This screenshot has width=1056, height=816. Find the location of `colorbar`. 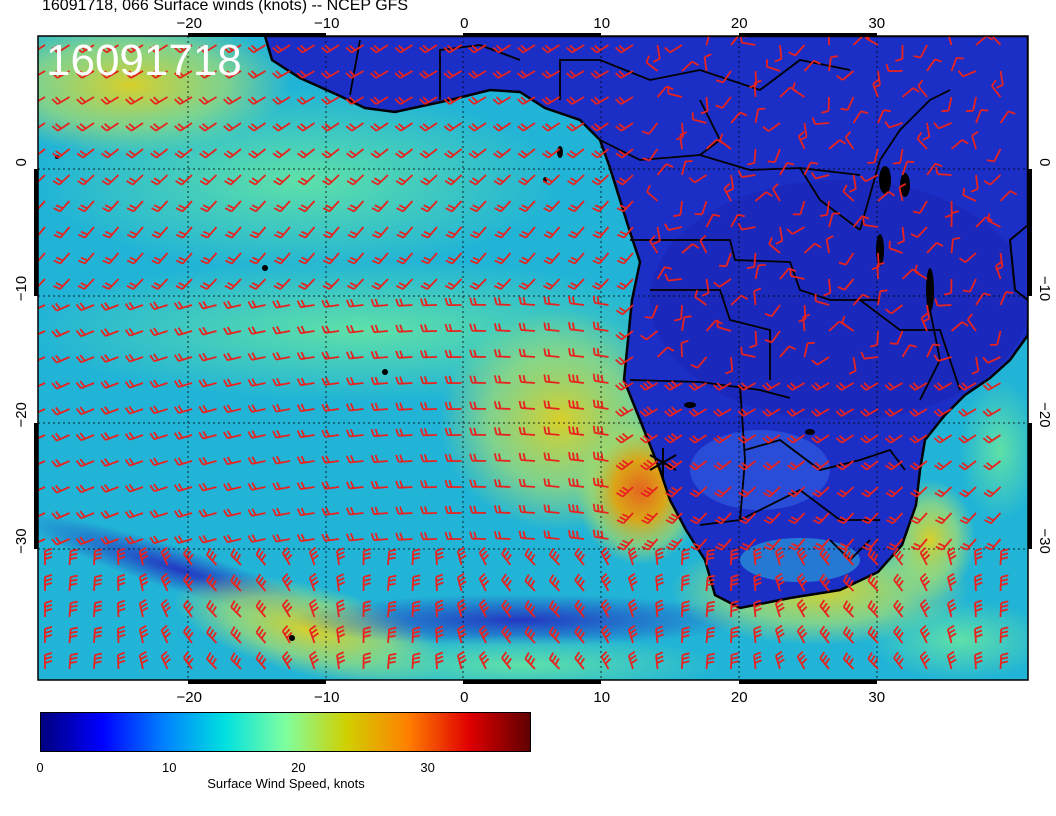

colorbar is located at coordinates (285, 732).